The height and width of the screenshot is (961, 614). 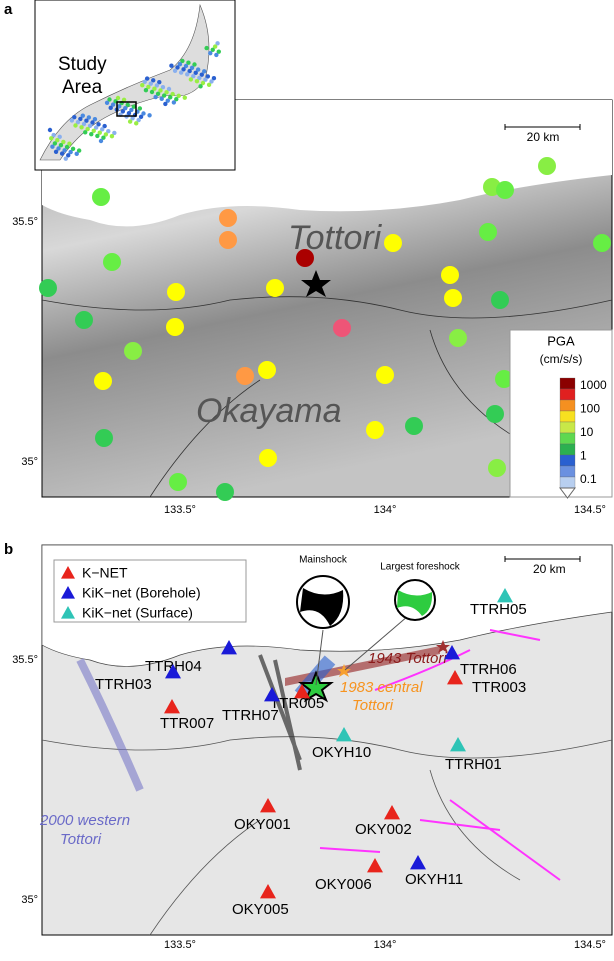 What do you see at coordinates (82, 87) in the screenshot?
I see `inset-label: Area` at bounding box center [82, 87].